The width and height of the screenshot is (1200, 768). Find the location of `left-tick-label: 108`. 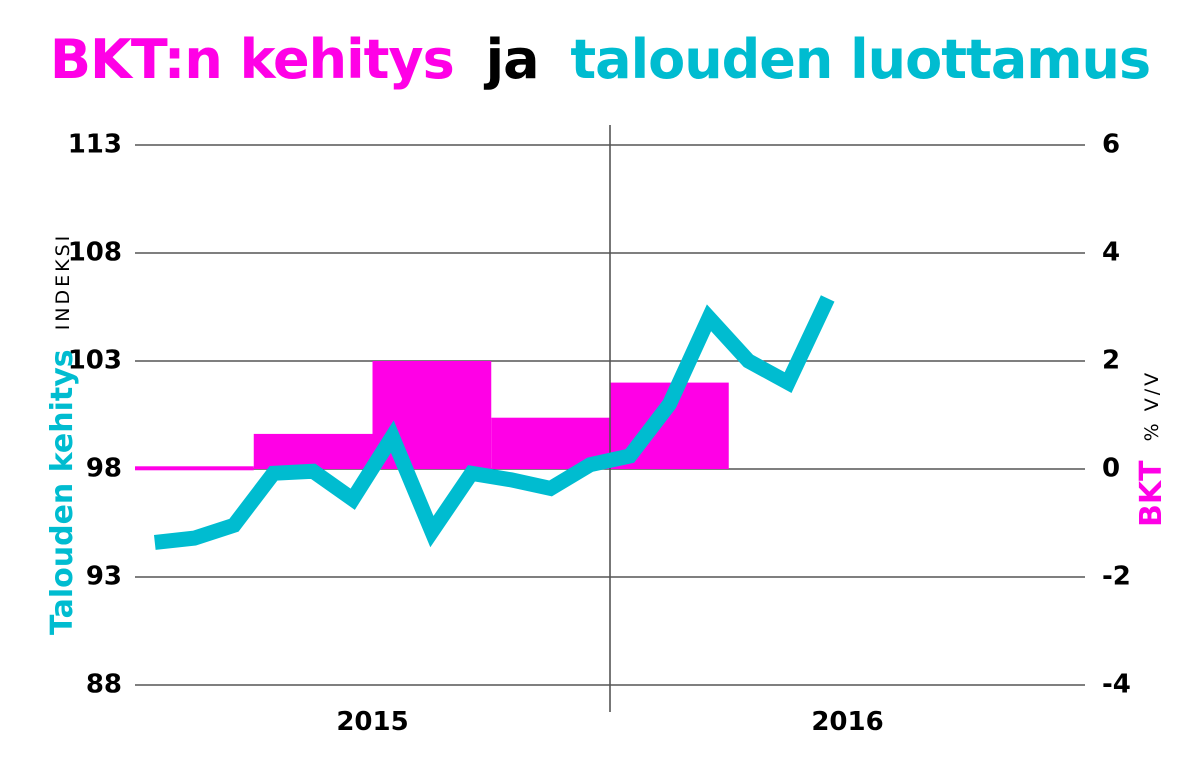

left-tick-label: 108 is located at coordinates (95, 253).